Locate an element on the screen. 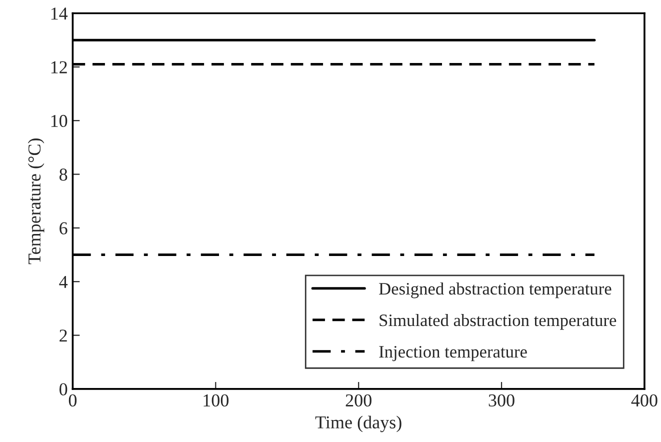 The height and width of the screenshot is (442, 661). legend-label: Designed abstraction temperature is located at coordinates (495, 290).